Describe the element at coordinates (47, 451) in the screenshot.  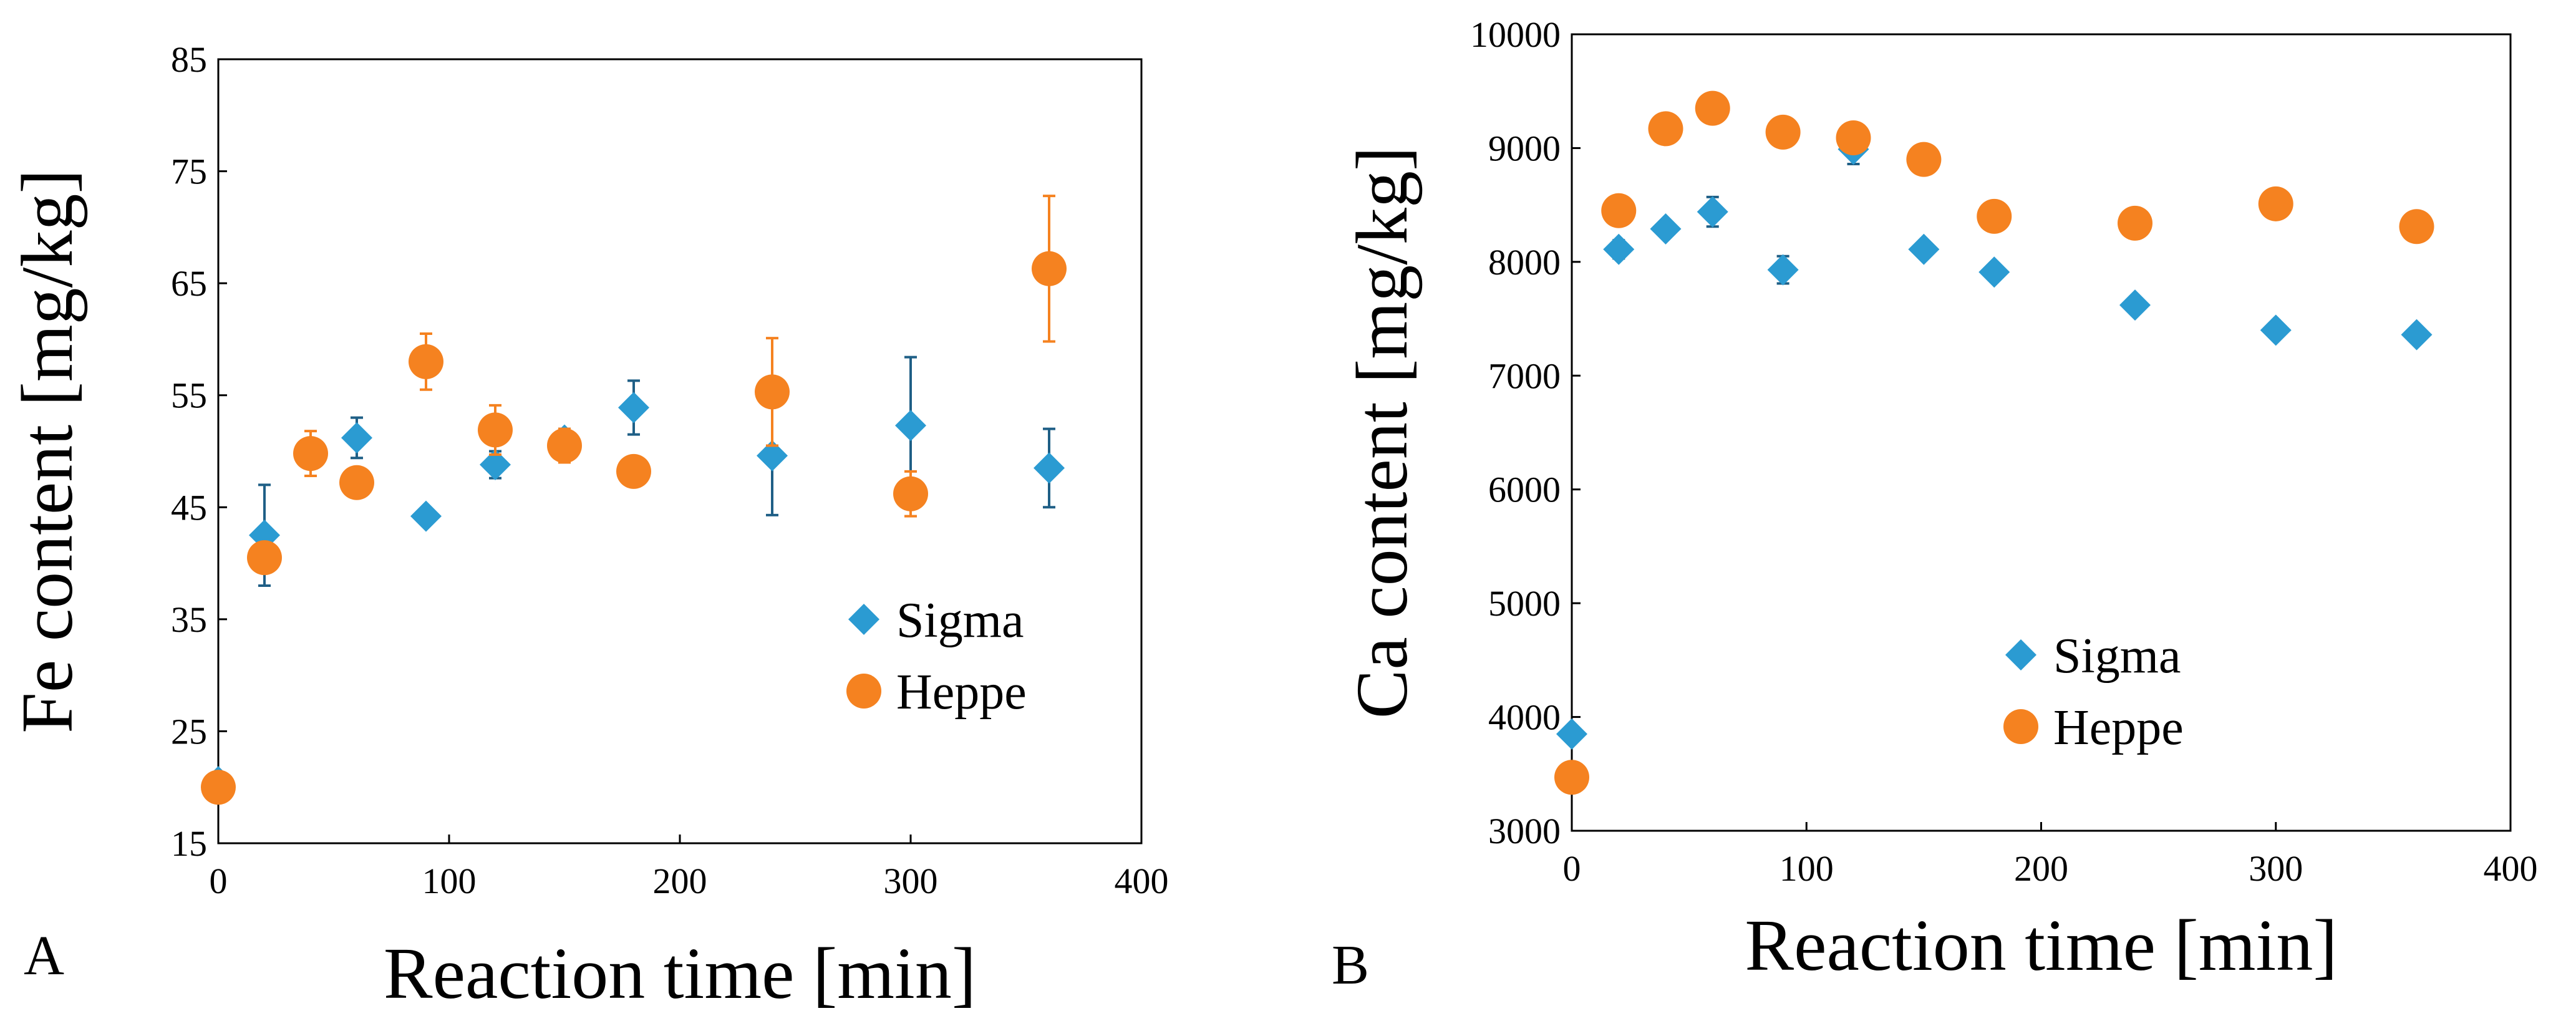
I see `y-axis-title: Fe content [mg/kg]` at that location.